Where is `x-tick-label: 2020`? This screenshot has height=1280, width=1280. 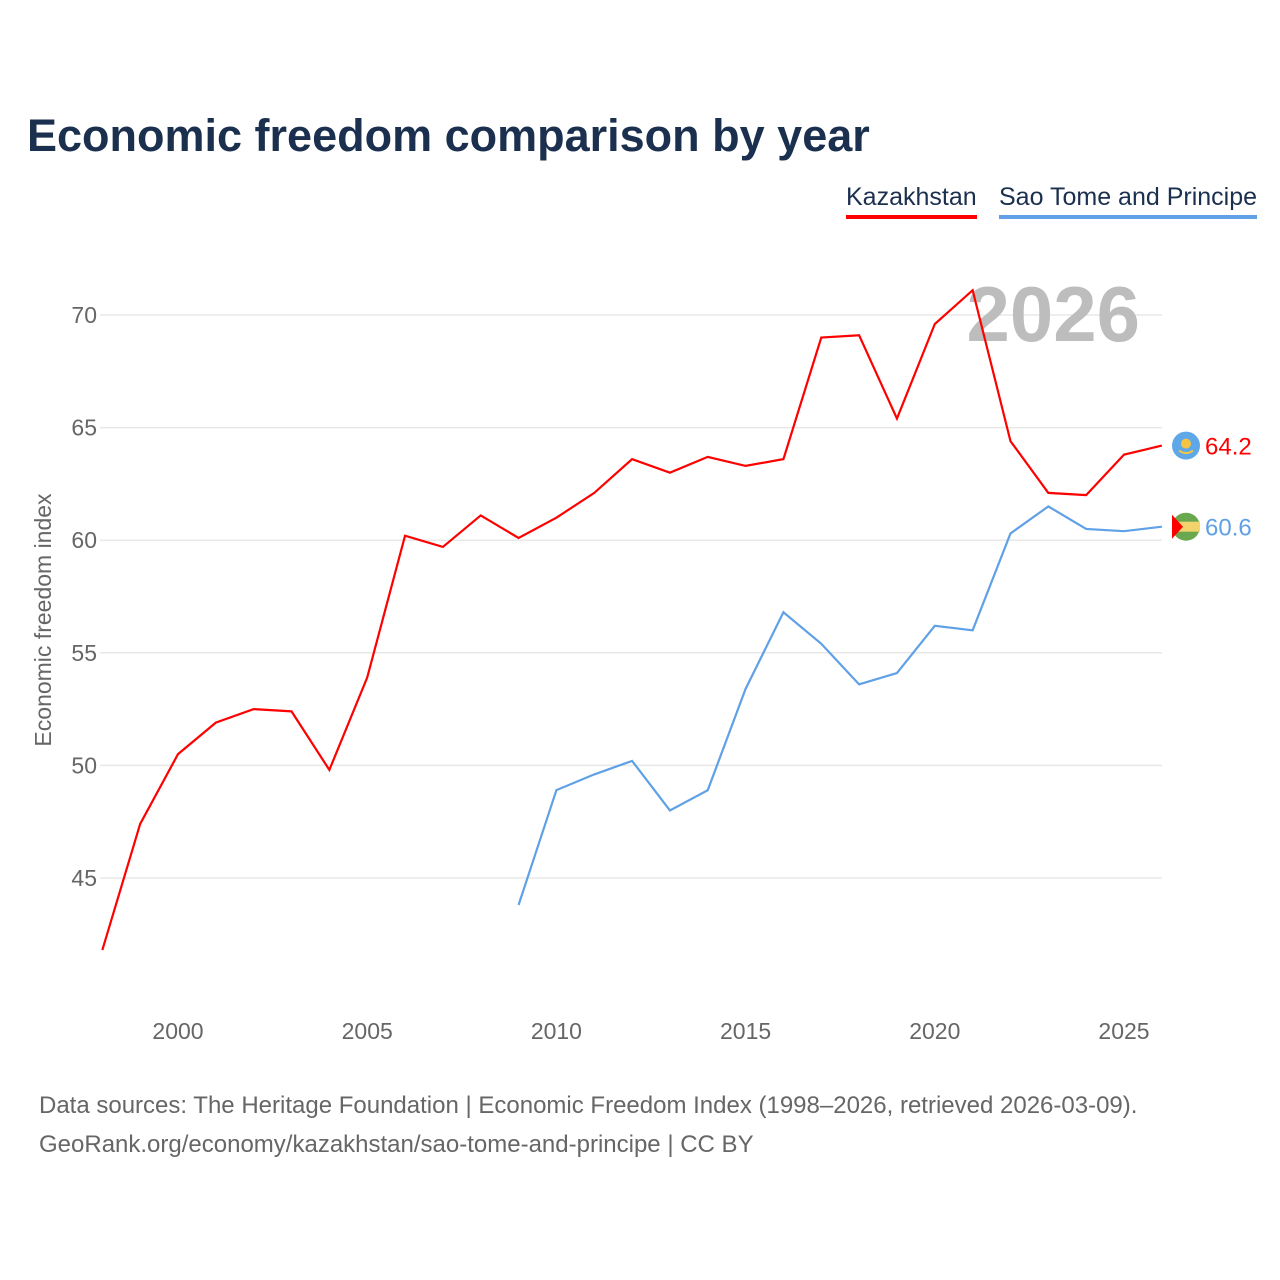
x-tick-label: 2020 is located at coordinates (934, 1031).